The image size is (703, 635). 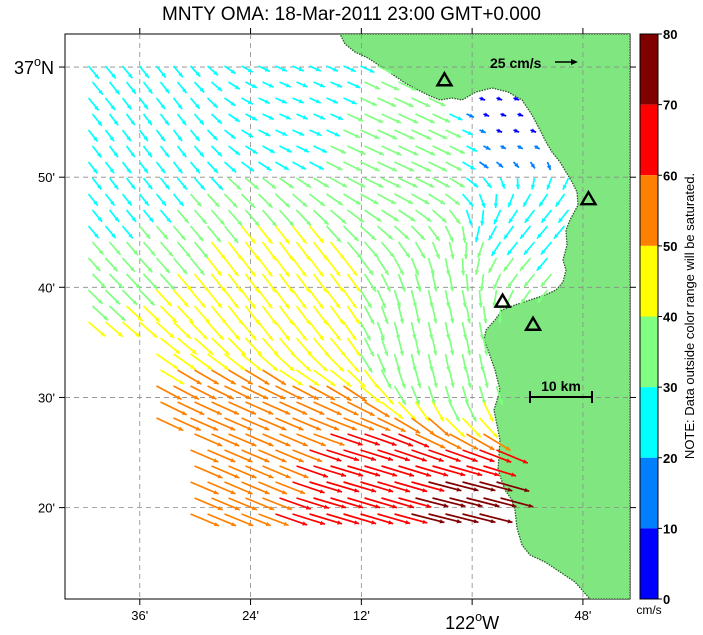 What do you see at coordinates (670, 246) in the screenshot?
I see `colorbar-tick-label: 50` at bounding box center [670, 246].